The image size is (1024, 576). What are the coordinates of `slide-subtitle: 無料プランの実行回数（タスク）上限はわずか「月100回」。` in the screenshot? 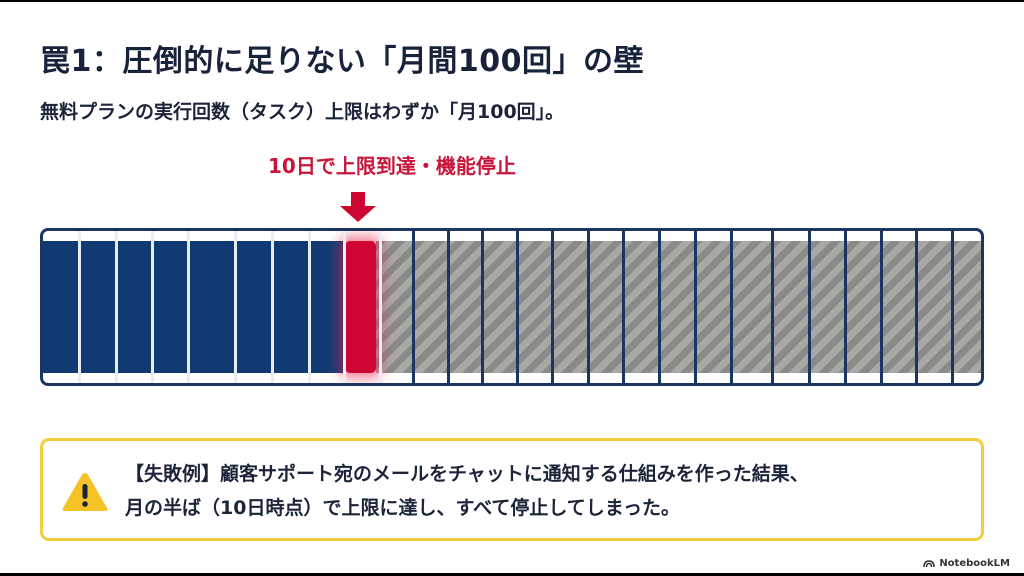 It's located at (302, 112).